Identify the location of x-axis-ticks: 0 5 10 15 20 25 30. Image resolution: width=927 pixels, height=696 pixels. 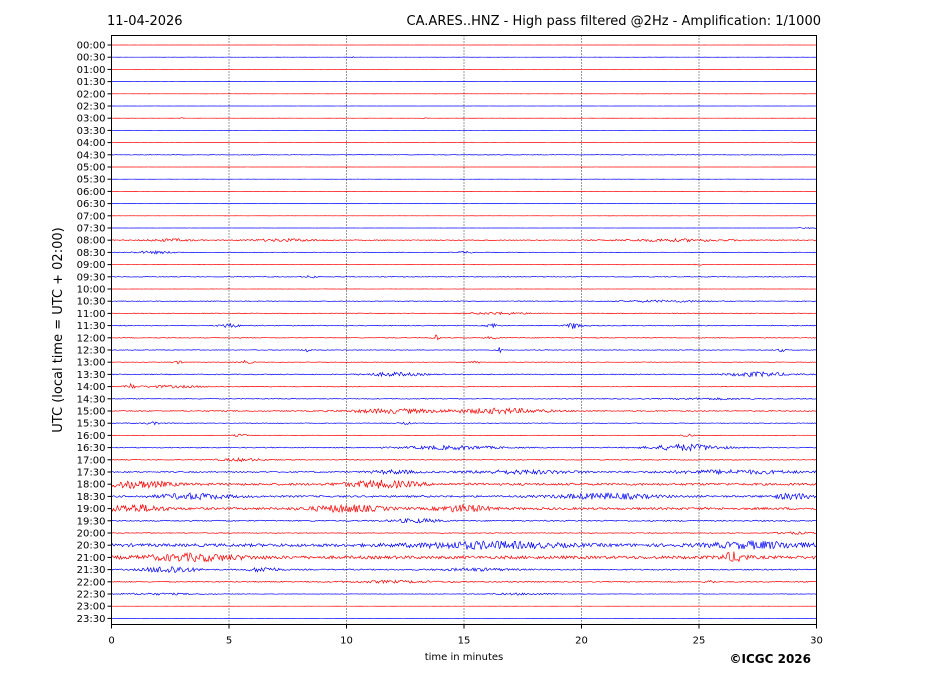
(465, 635).